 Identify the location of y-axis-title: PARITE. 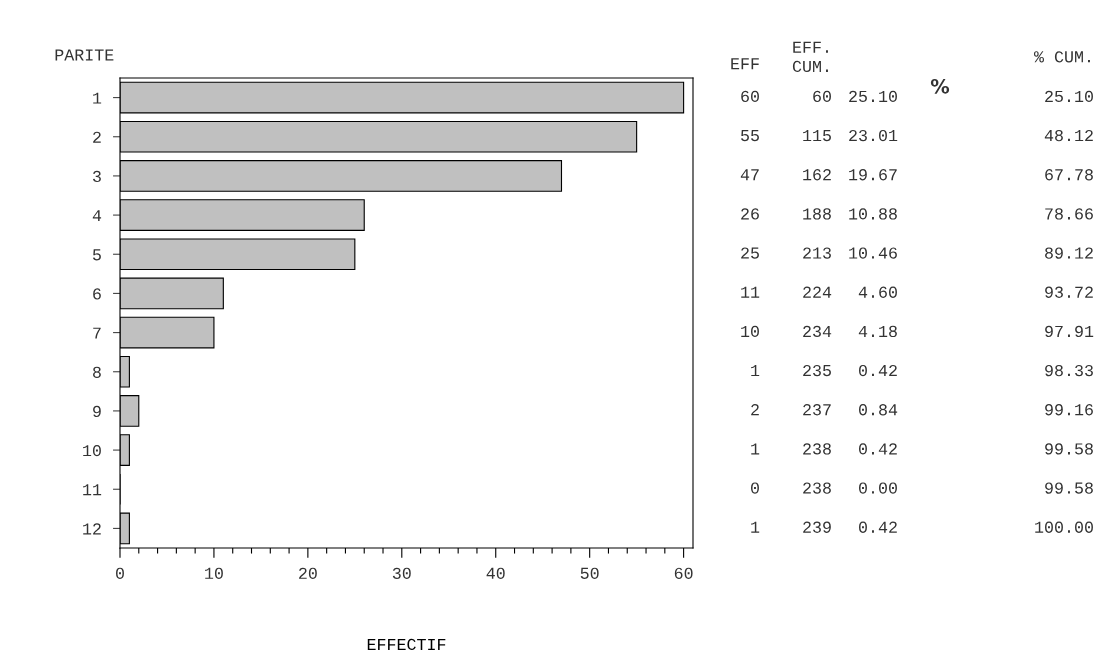
(84, 55).